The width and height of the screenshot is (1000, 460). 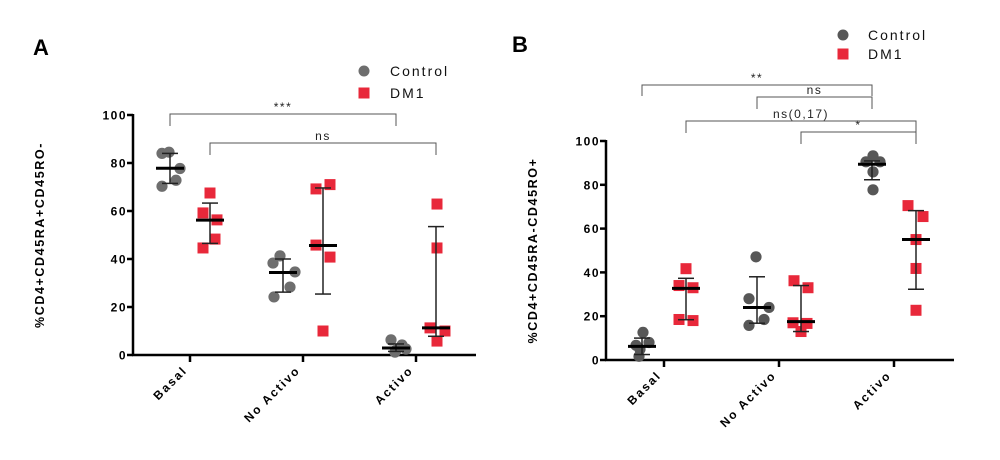 I want to click on significance-label: *, so click(x=858, y=125).